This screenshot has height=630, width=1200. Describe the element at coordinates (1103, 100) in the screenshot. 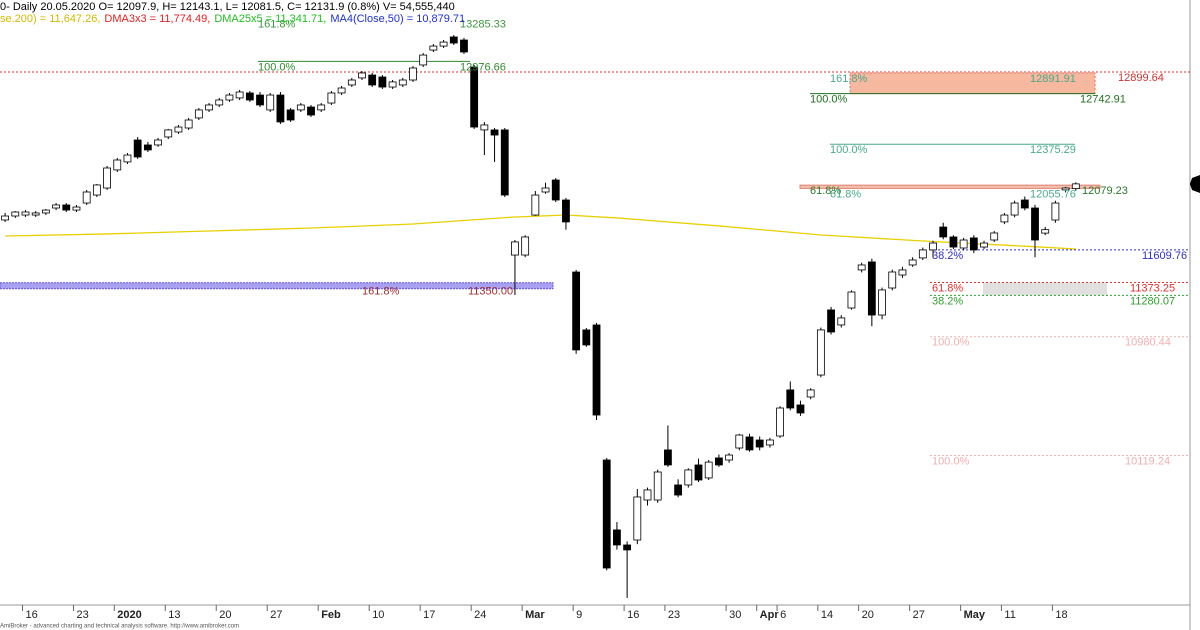

I see `level-value: 12742.91` at that location.